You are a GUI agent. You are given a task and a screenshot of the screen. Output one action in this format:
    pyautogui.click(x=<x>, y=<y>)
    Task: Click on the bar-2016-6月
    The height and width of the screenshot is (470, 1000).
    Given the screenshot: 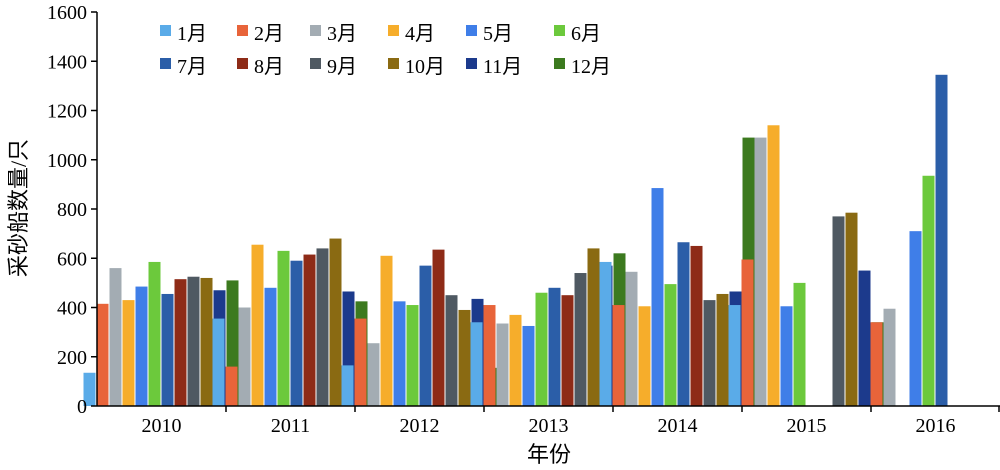 What is the action you would take?
    pyautogui.click(x=928, y=290)
    